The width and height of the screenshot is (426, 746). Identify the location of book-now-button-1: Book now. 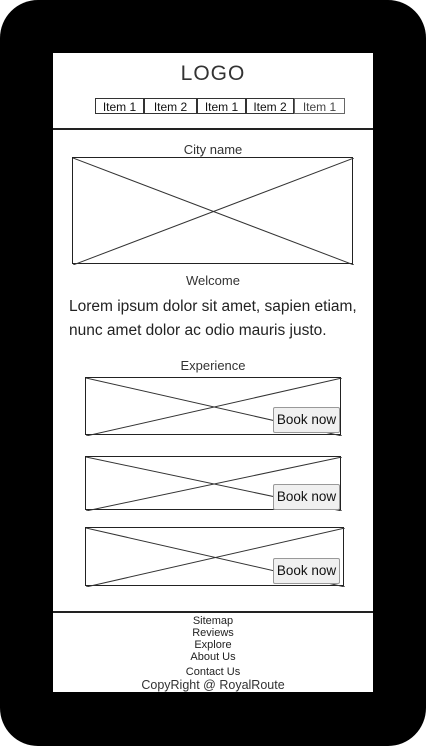
(306, 420).